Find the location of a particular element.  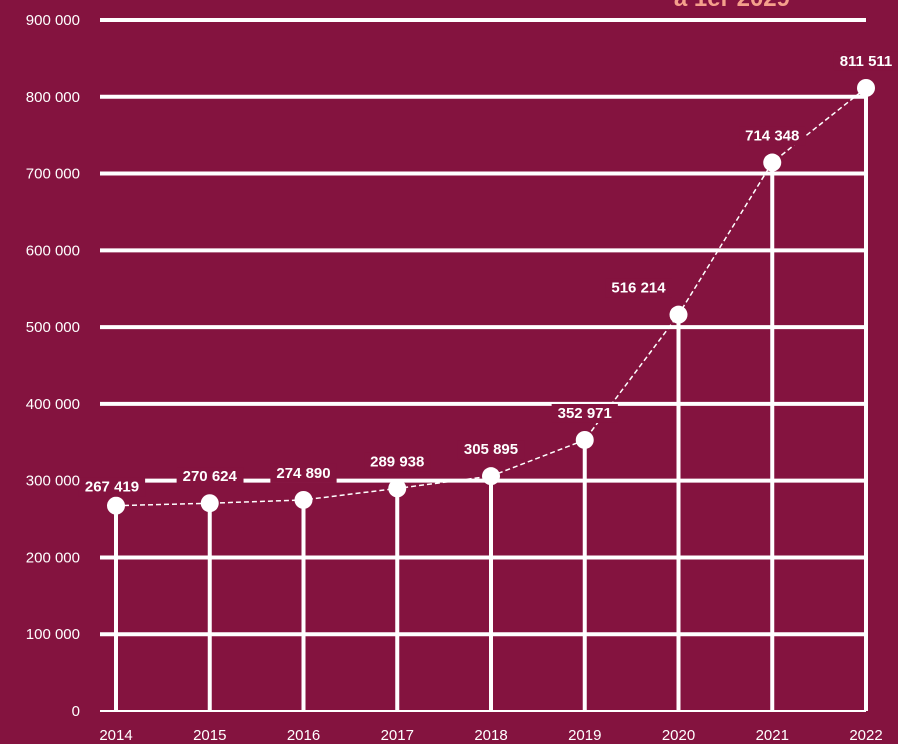

data-point-2015 is located at coordinates (209, 503).